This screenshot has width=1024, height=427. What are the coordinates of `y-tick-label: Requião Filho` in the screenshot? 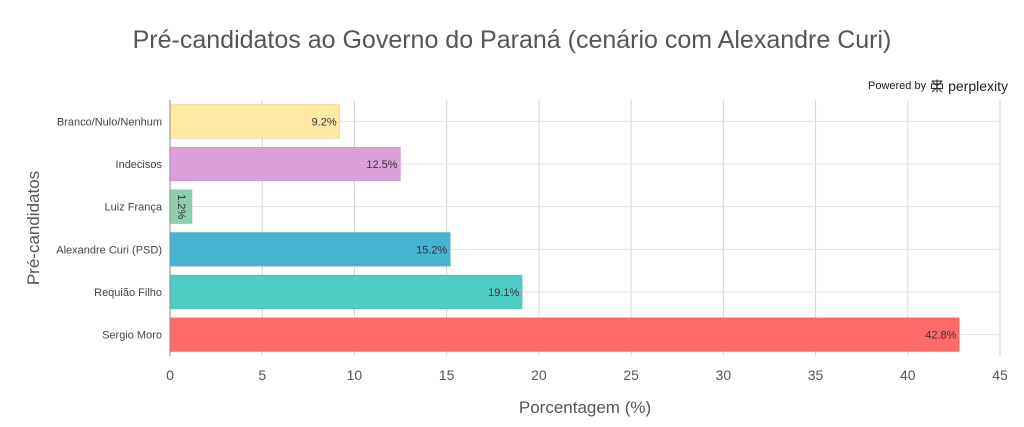 It's located at (128, 293).